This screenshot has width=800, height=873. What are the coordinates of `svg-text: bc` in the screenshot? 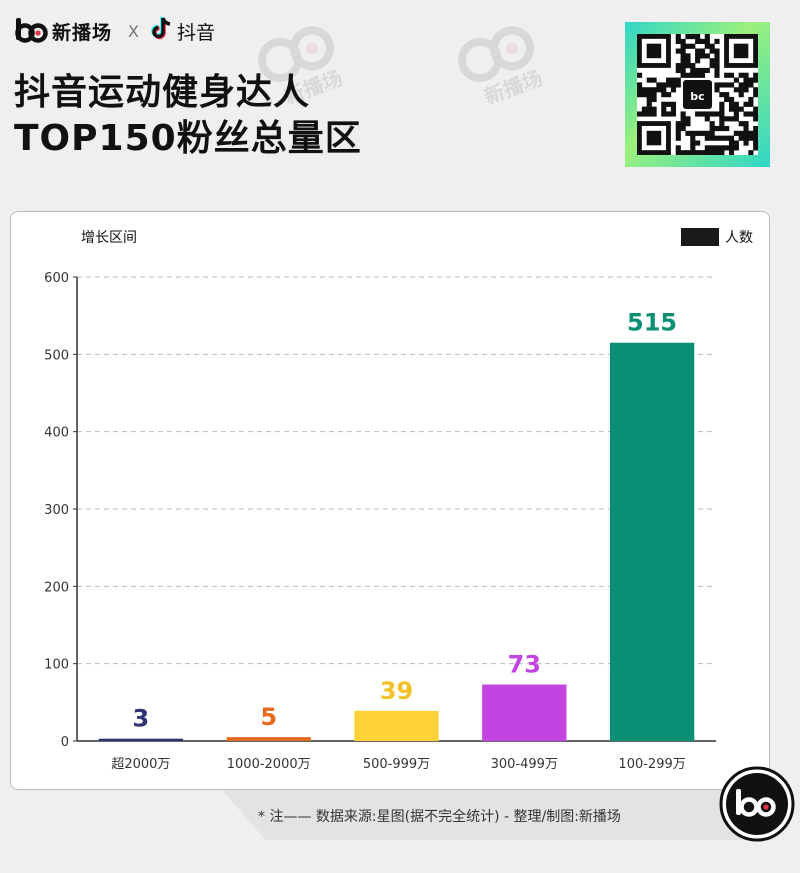 It's located at (697, 96).